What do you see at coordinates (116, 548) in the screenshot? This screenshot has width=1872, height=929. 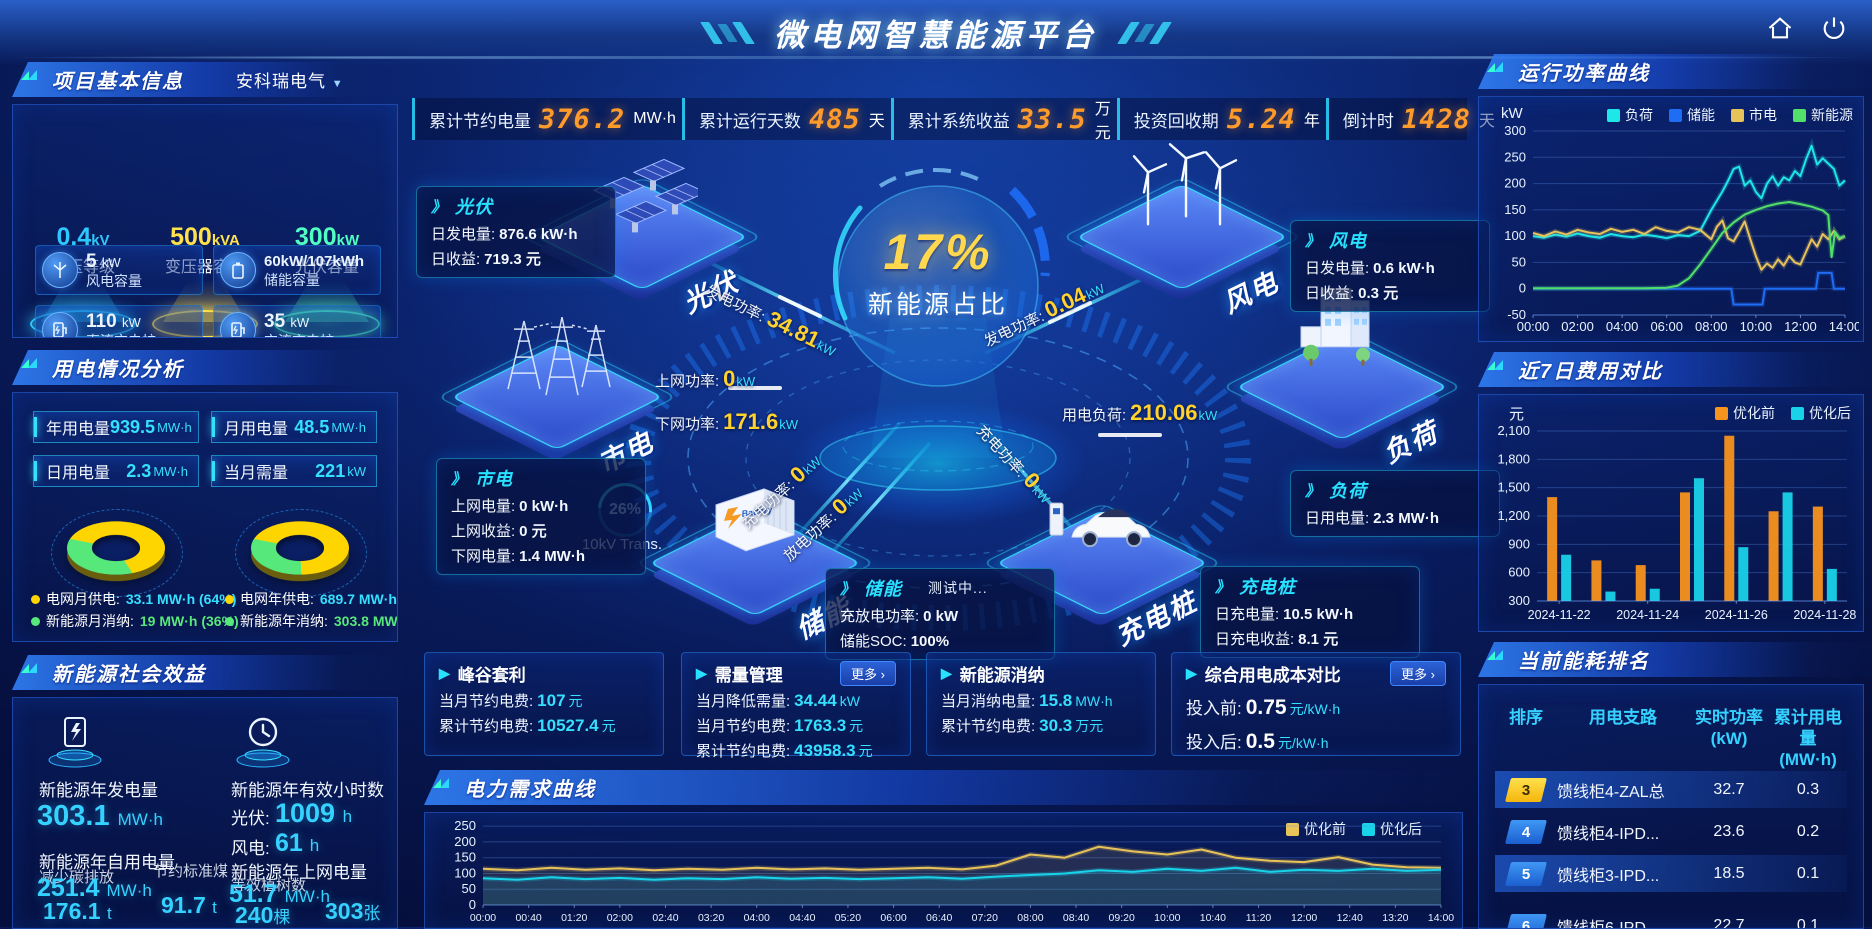 I see `donut-month-supply` at bounding box center [116, 548].